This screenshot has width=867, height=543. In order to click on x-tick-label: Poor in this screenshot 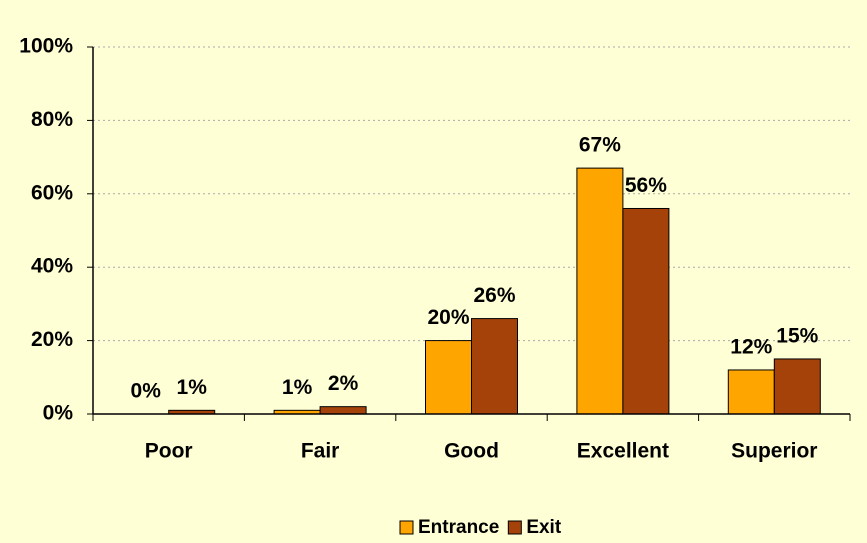, I will do `click(169, 451)`.